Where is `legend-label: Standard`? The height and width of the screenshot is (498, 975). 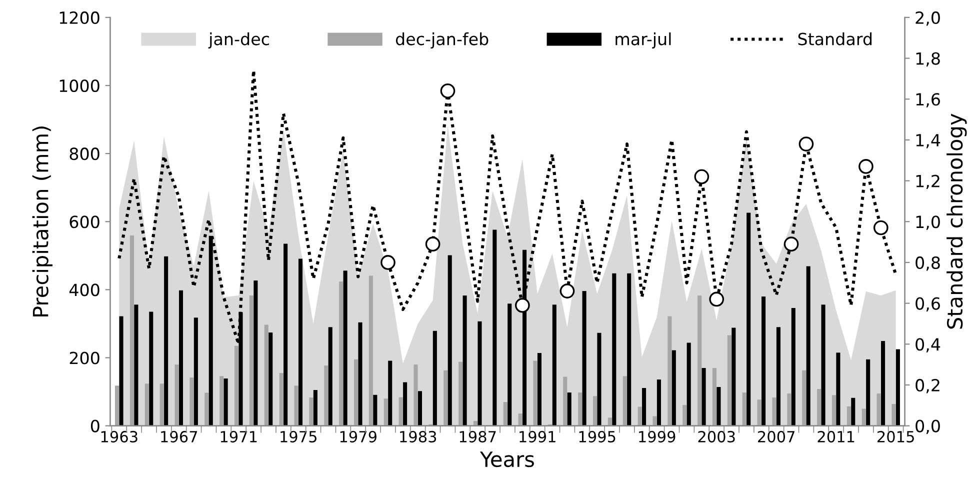
legend-label: Standard is located at coordinates (835, 39).